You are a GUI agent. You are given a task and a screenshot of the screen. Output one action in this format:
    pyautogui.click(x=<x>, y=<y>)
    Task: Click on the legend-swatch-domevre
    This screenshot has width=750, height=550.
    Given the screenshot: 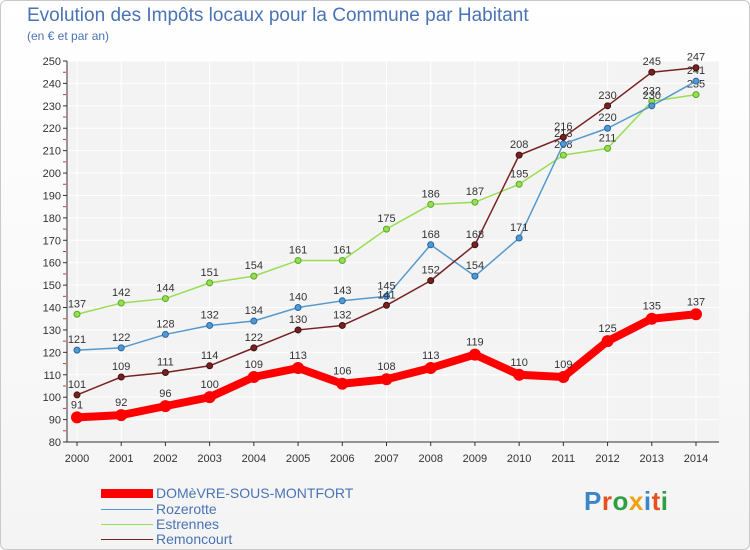 What is the action you would take?
    pyautogui.click(x=127, y=493)
    